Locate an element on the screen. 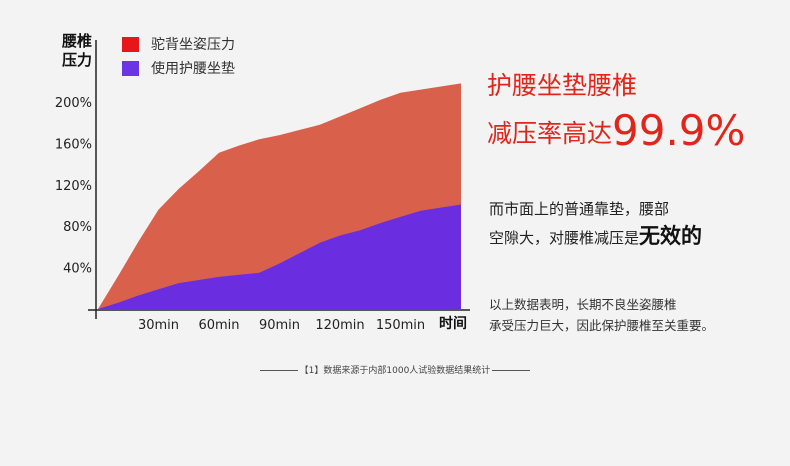 The height and width of the screenshot is (466, 790). y-tick-label: 200% is located at coordinates (73, 103).